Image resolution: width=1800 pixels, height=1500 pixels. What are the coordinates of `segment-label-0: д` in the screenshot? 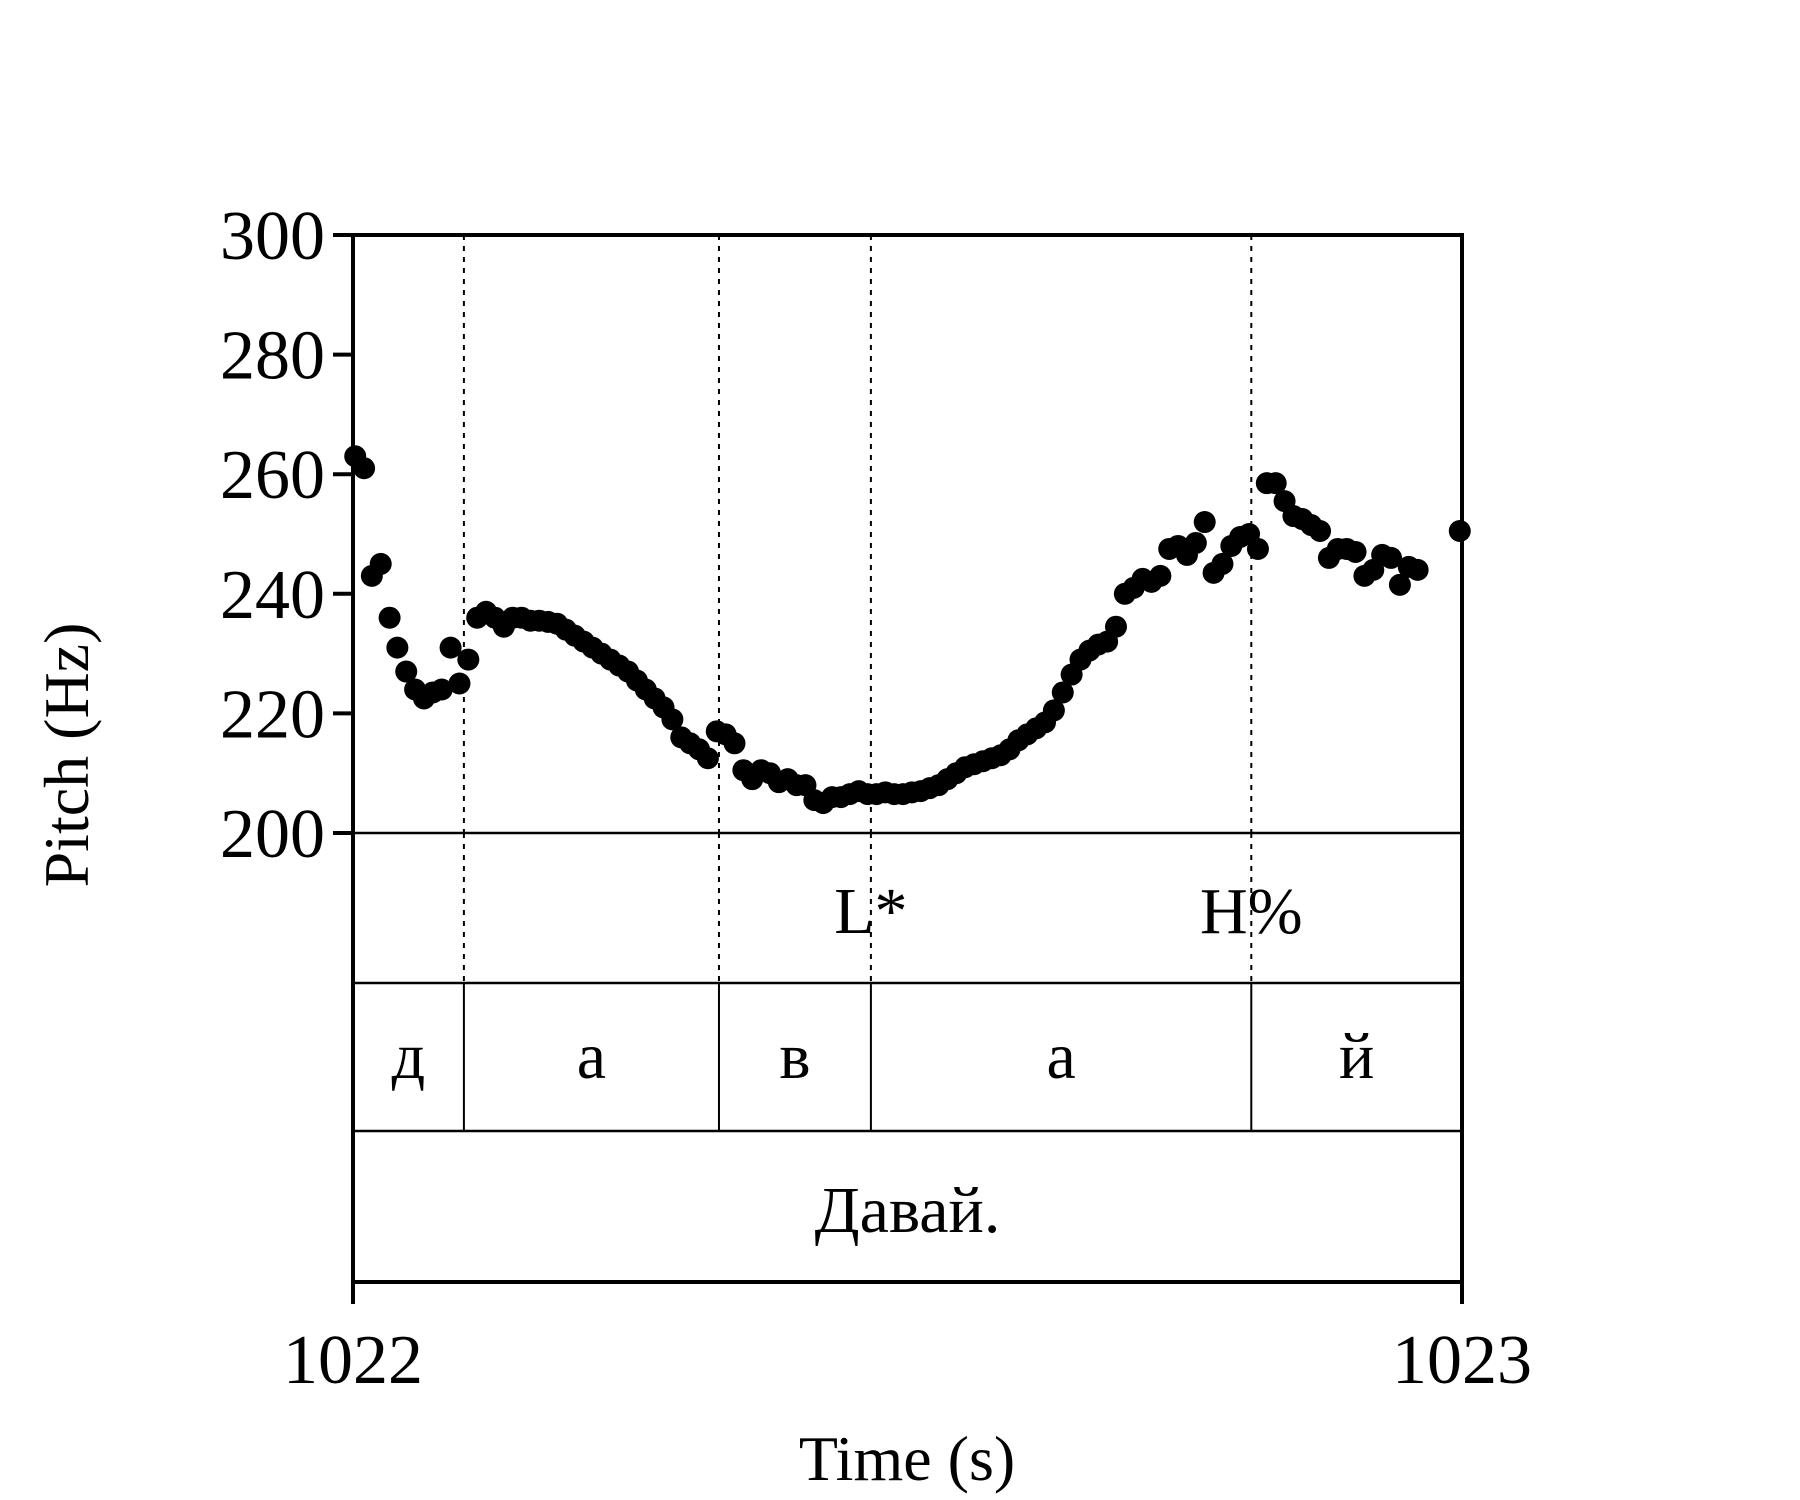 It's located at (409, 1056).